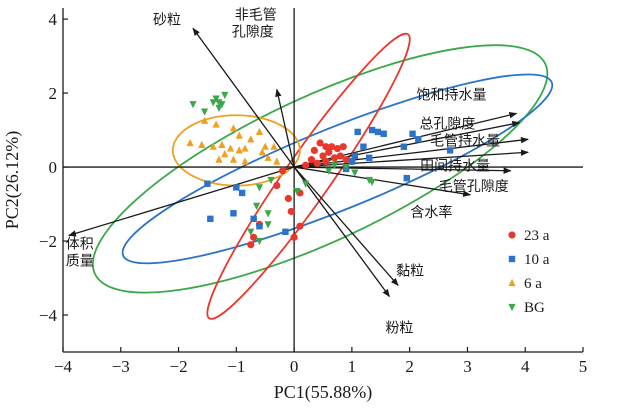 The image size is (639, 409). Describe the element at coordinates (537, 260) in the screenshot. I see `legend-label: 10 a` at that location.